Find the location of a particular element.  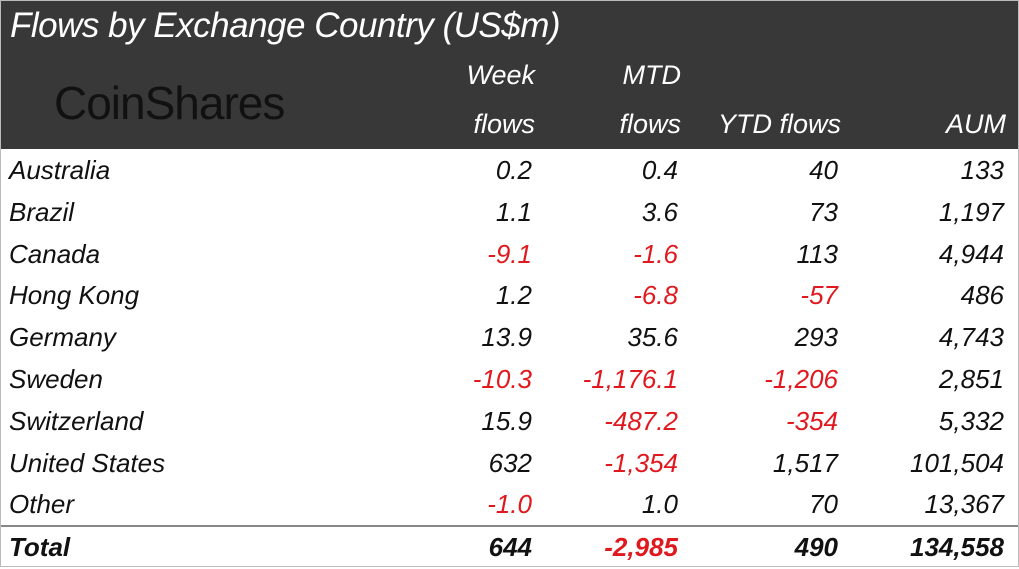

ytd-cell: -354 is located at coordinates (811, 420).